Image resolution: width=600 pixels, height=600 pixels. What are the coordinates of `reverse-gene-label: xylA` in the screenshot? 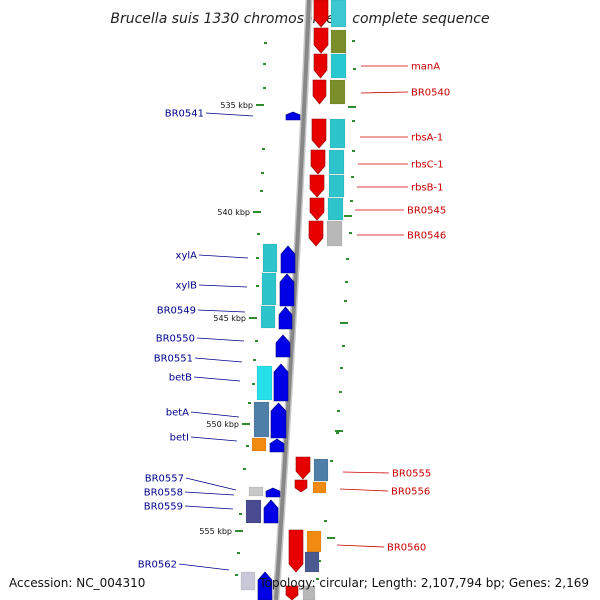 It's located at (187, 256).